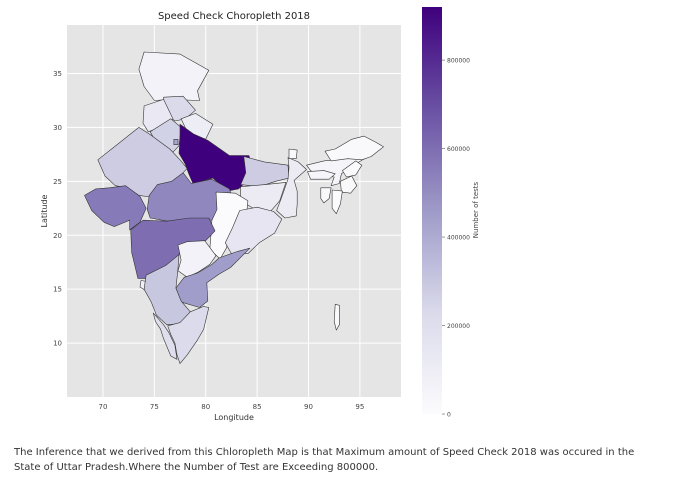  I want to click on colorbar-tick-label-600000: 600000, so click(458, 149).